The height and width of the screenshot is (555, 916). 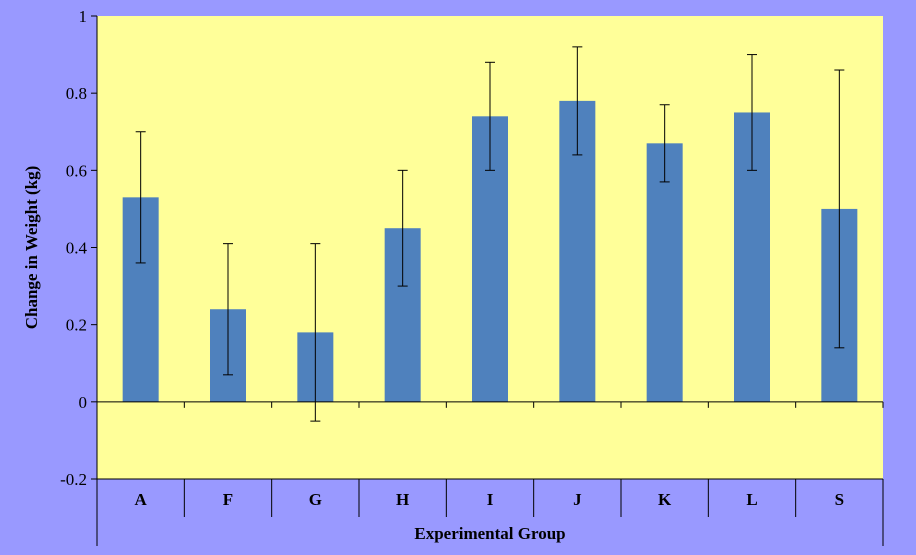 What do you see at coordinates (73, 479) in the screenshot?
I see `y-tick-label: -0.2` at bounding box center [73, 479].